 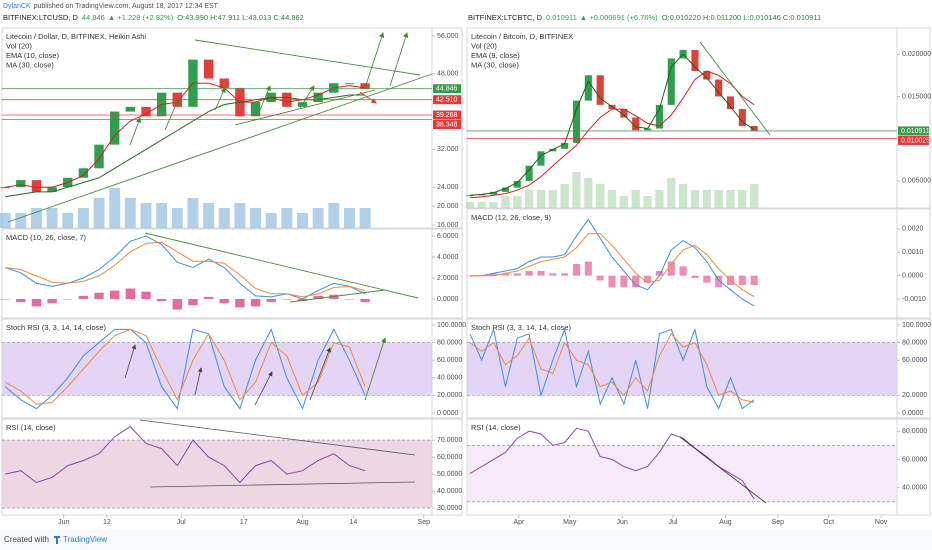 What do you see at coordinates (505, 17) in the screenshot?
I see `symbol-name: BITFINEX:LTCBTC, D` at bounding box center [505, 17].